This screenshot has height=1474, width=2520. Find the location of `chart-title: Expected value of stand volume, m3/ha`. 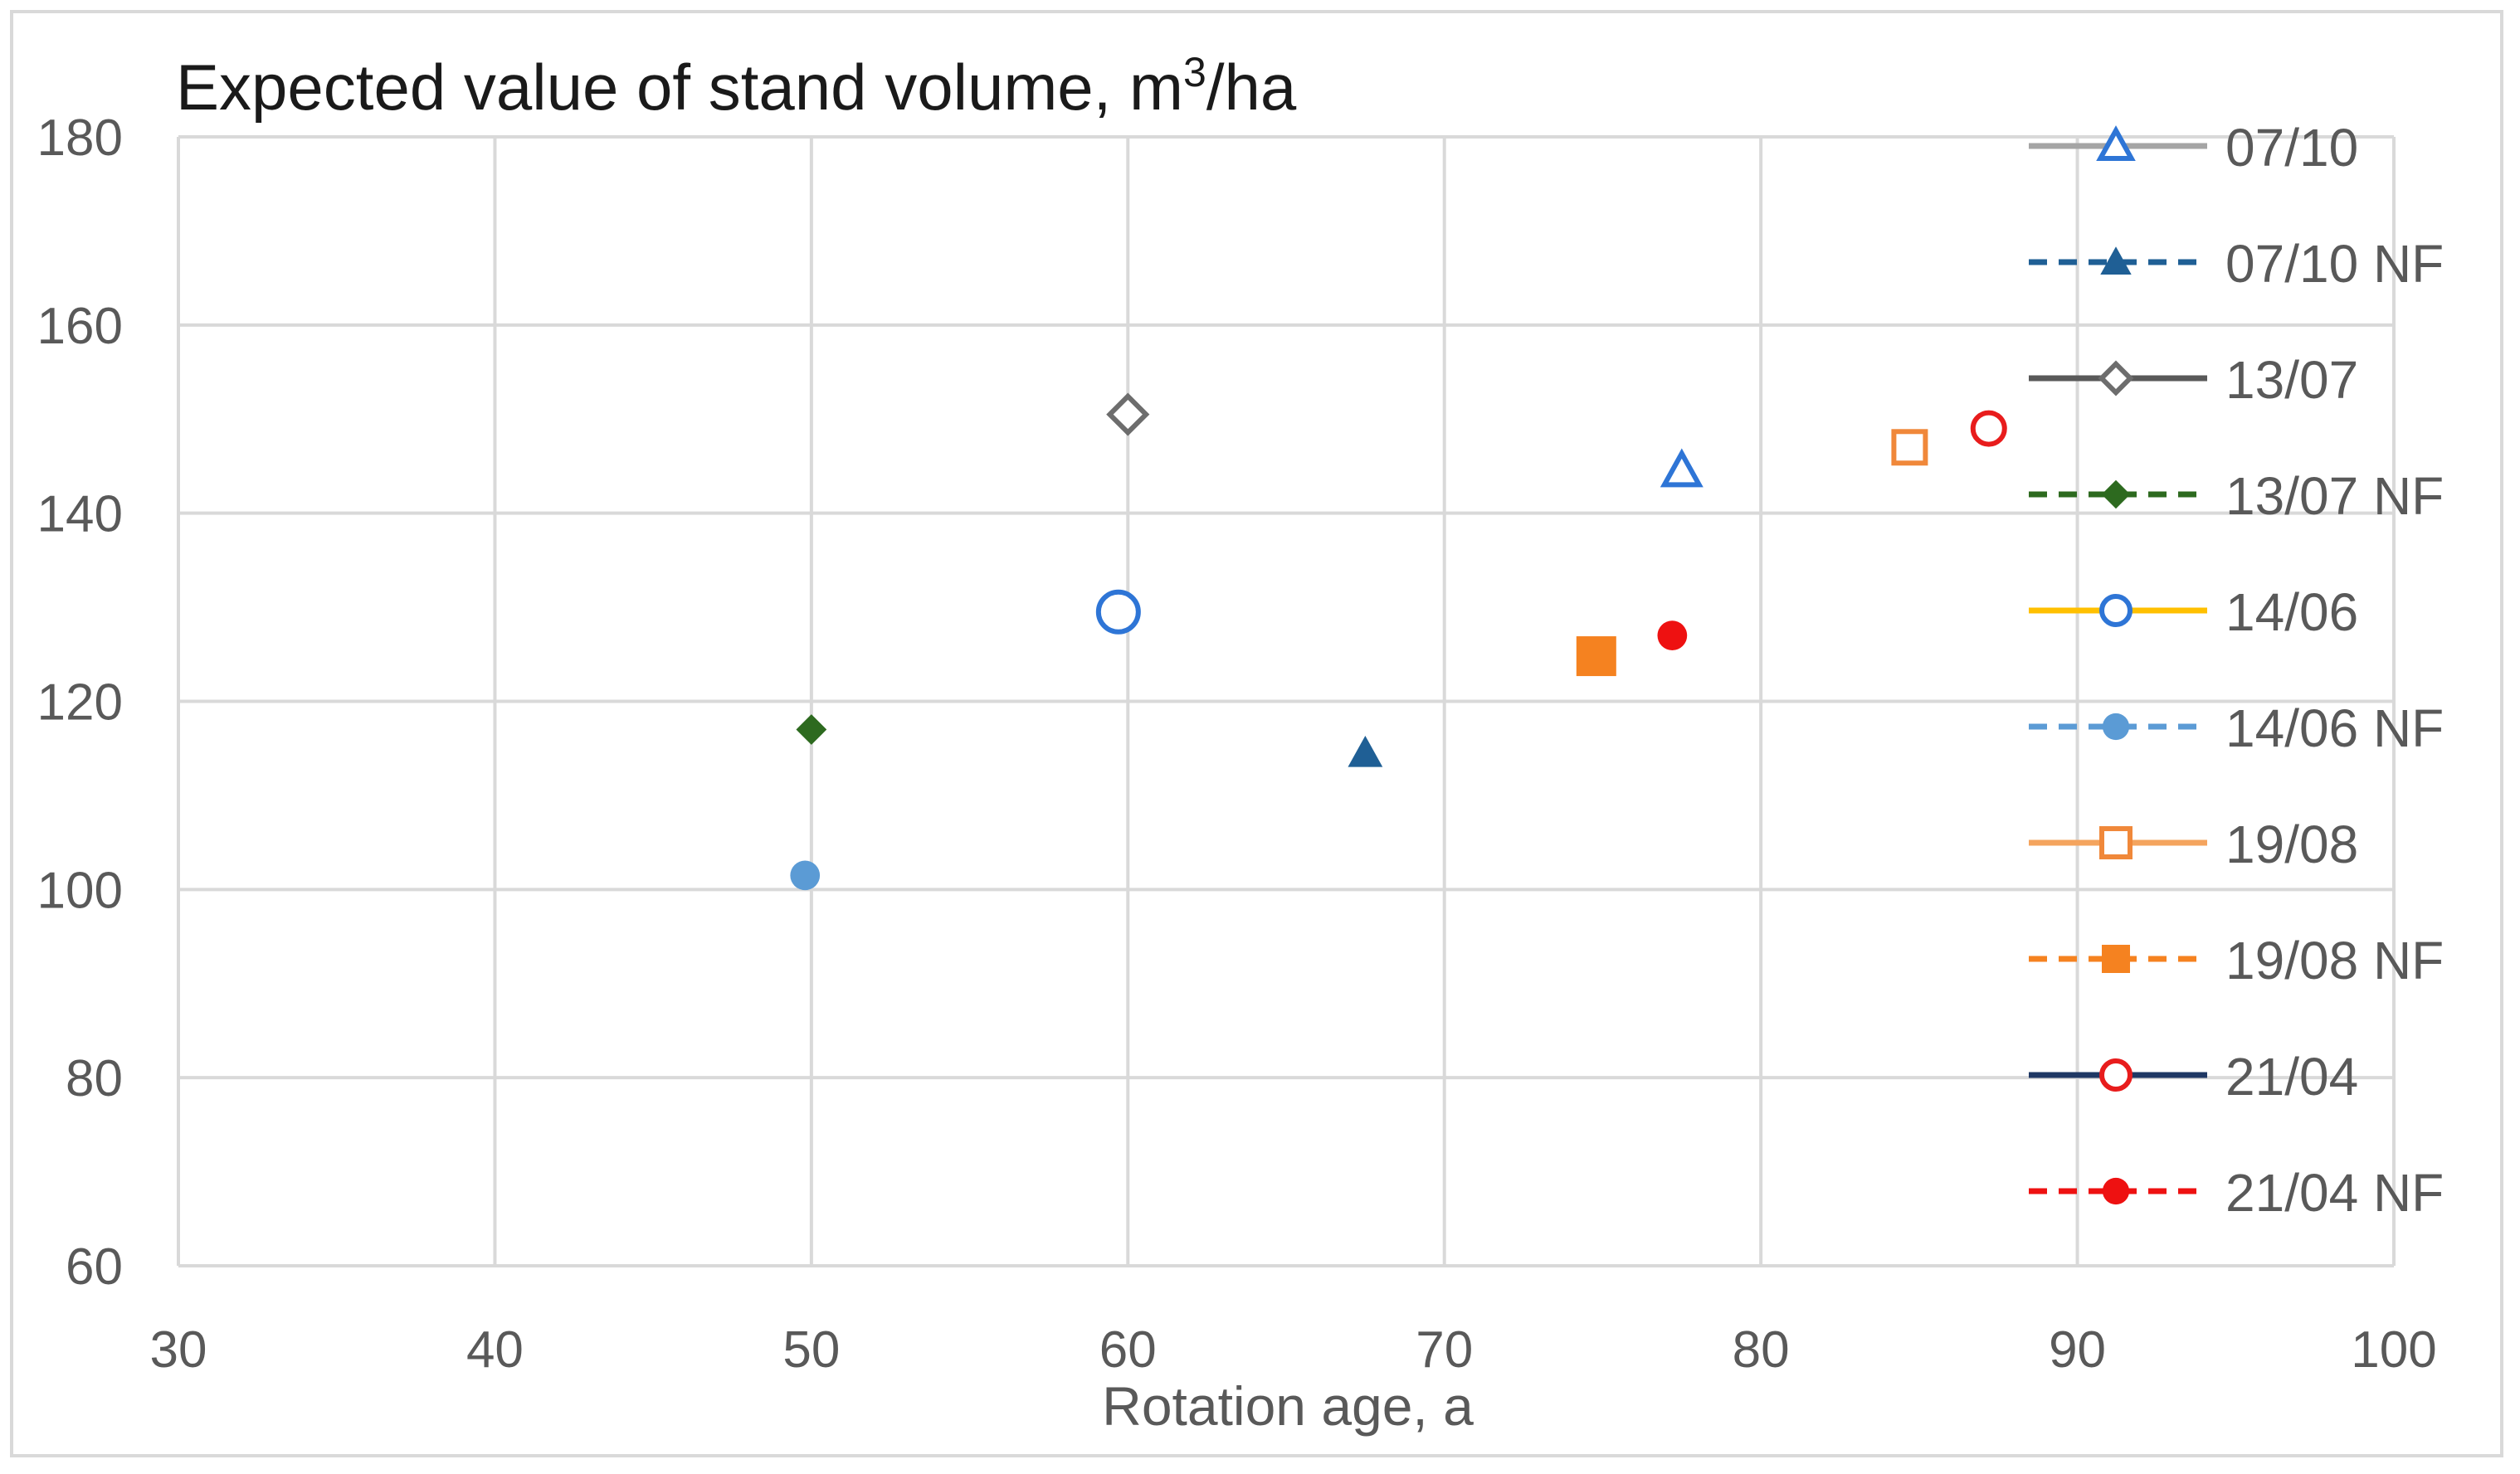

chart-title: Expected value of stand volume, m3/ha is located at coordinates (736, 86).